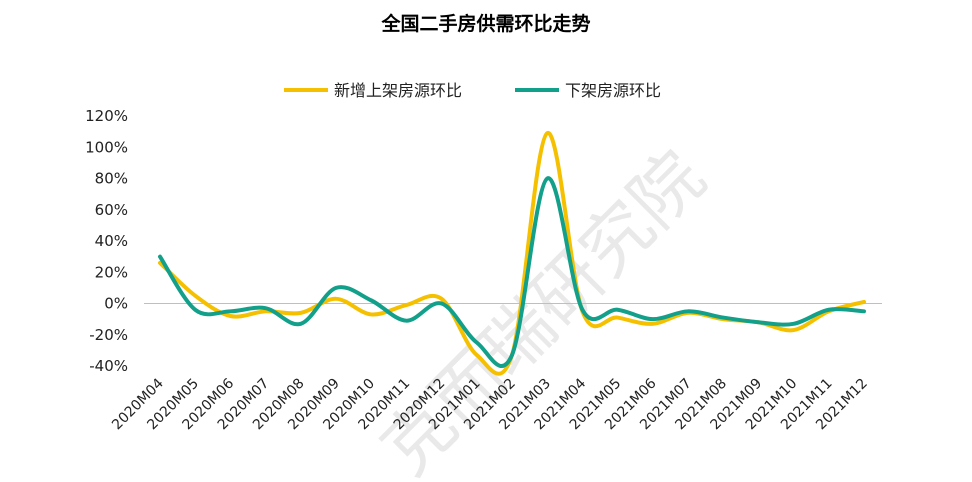 This screenshot has width=972, height=482. What do you see at coordinates (106, 116) in the screenshot?
I see `y-tick-label: 120%` at bounding box center [106, 116].